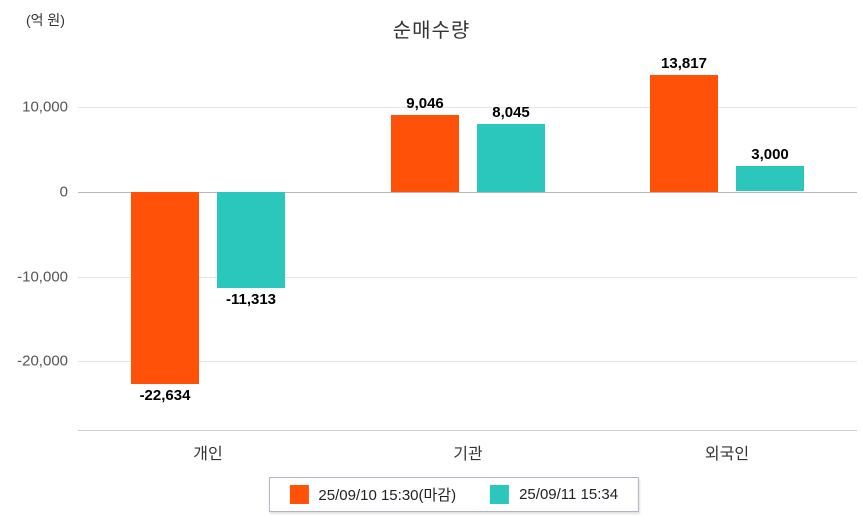  What do you see at coordinates (770, 154) in the screenshot?
I see `bar-value-label: 3,000` at bounding box center [770, 154].